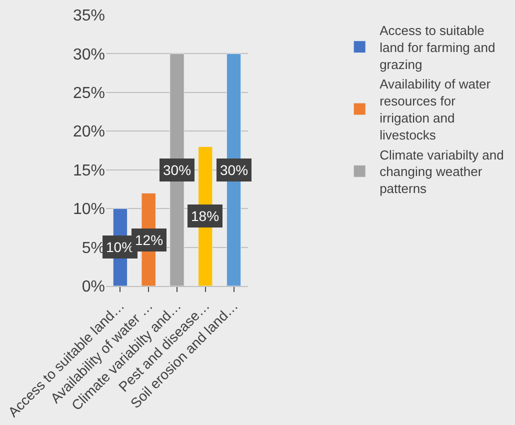 The image size is (515, 425). Describe the element at coordinates (88, 132) in the screenshot. I see `y-tick-label: 20%` at that location.